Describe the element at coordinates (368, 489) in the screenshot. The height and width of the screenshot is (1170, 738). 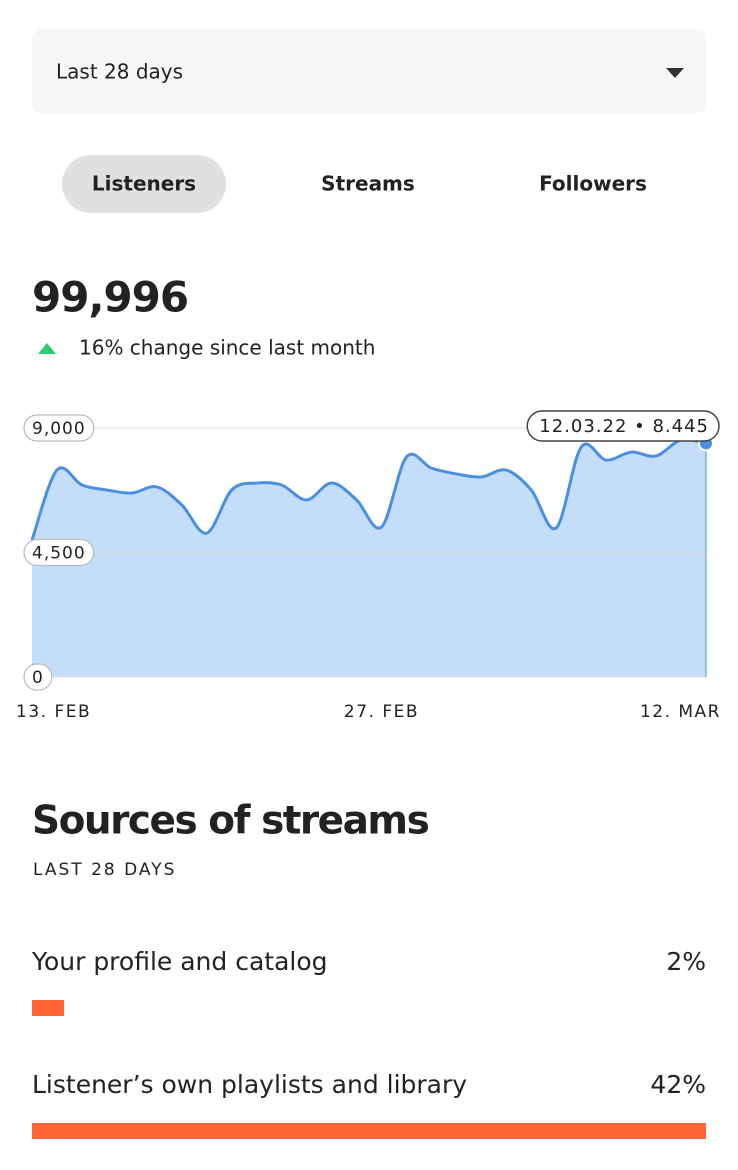
I see `line` at that location.